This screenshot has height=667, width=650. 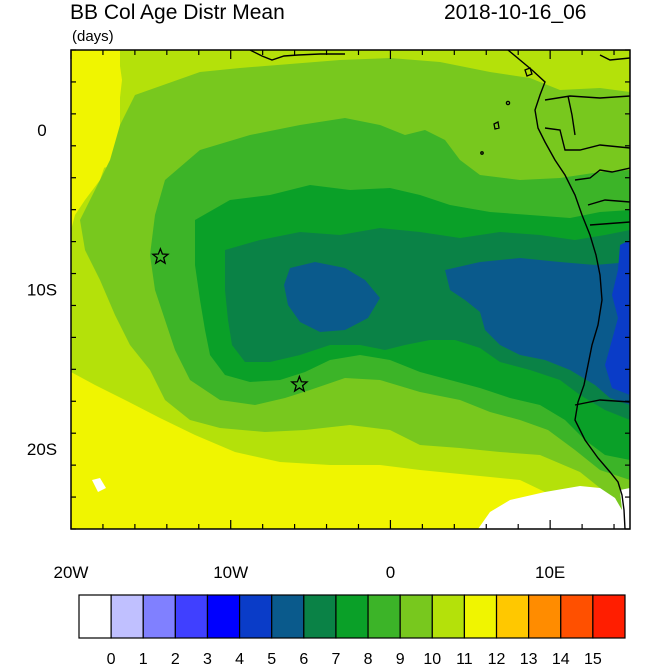 I want to click on colorbar-label: 5, so click(x=271, y=659).